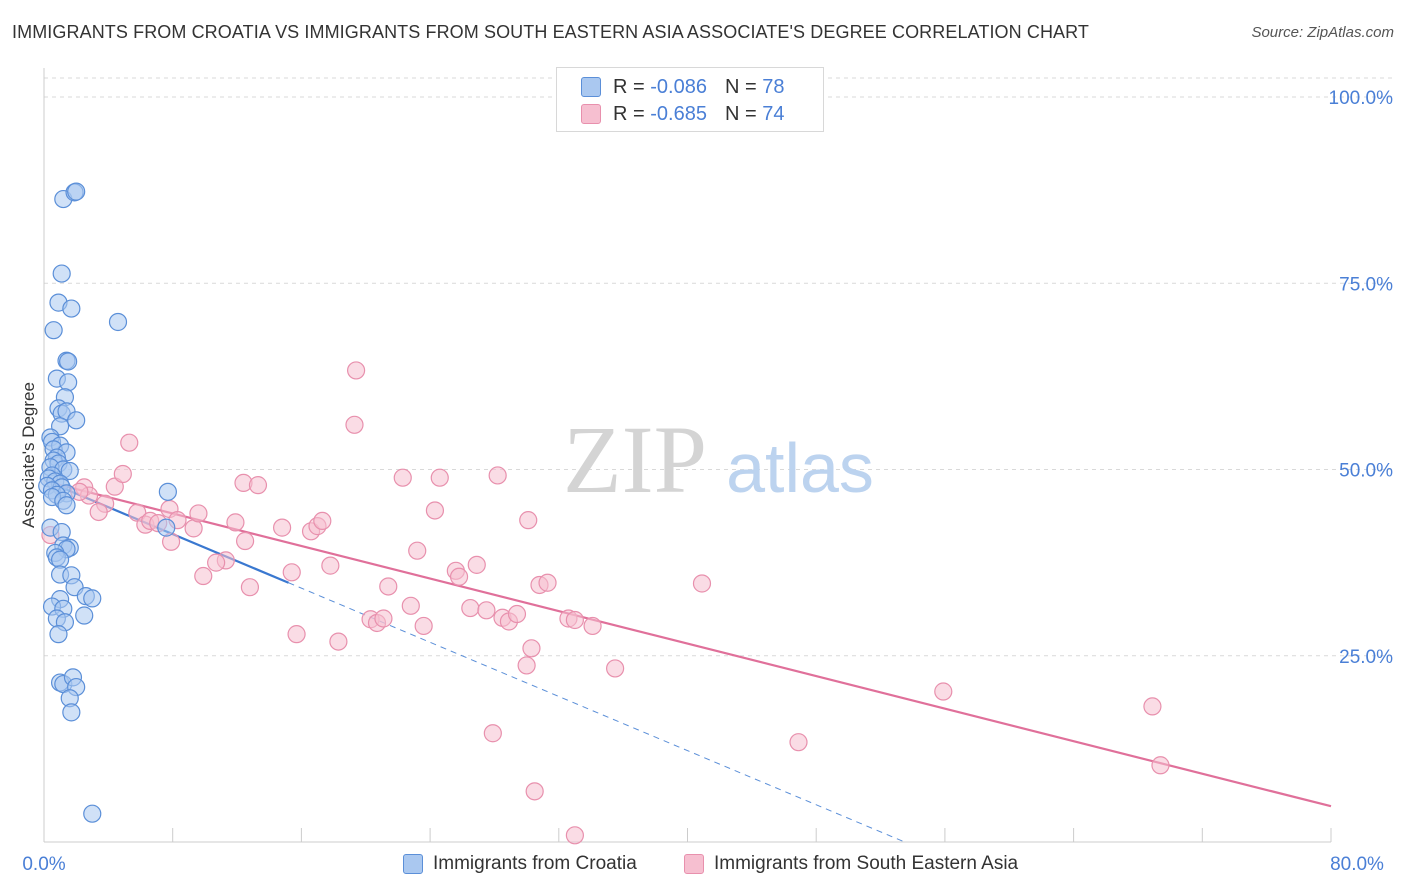 Image resolution: width=1406 pixels, height=892 pixels. Describe the element at coordinates (1357, 864) in the screenshot. I see `x-tick-label: 80.0%` at that location.